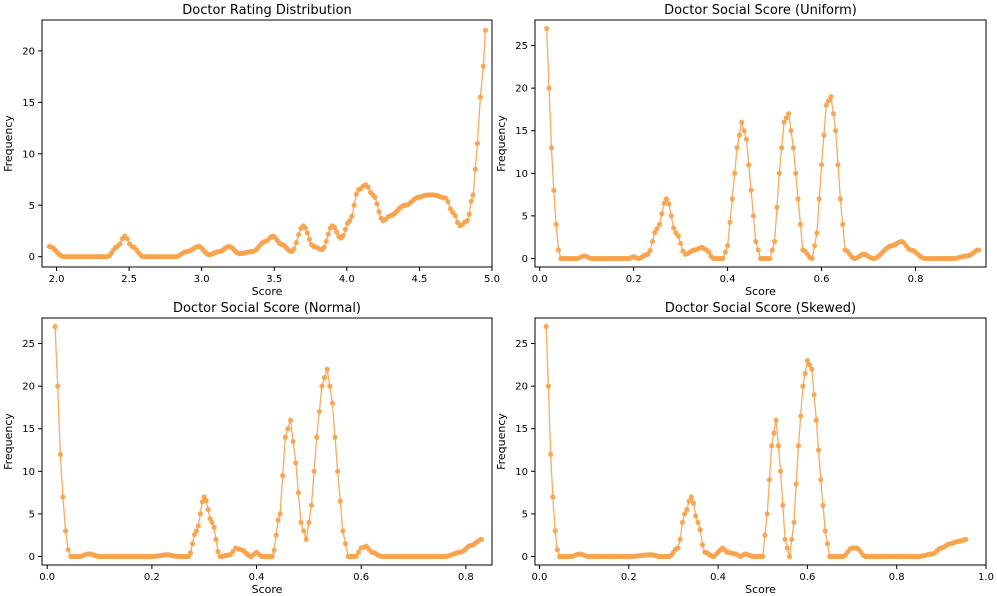 The width and height of the screenshot is (997, 596). What do you see at coordinates (986, 577) in the screenshot?
I see `x-tick-label: 1.0` at bounding box center [986, 577].